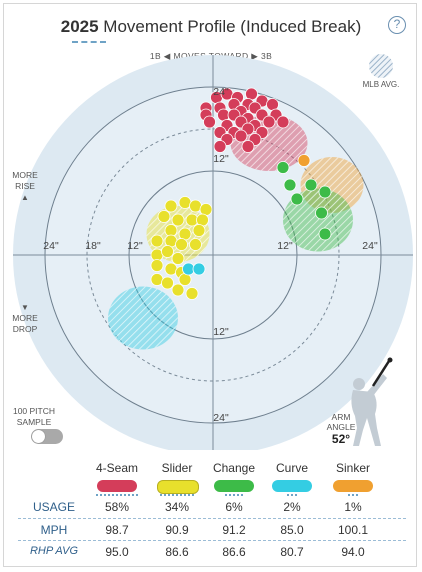  I want to click on usage-bar-curve, so click(292, 495).